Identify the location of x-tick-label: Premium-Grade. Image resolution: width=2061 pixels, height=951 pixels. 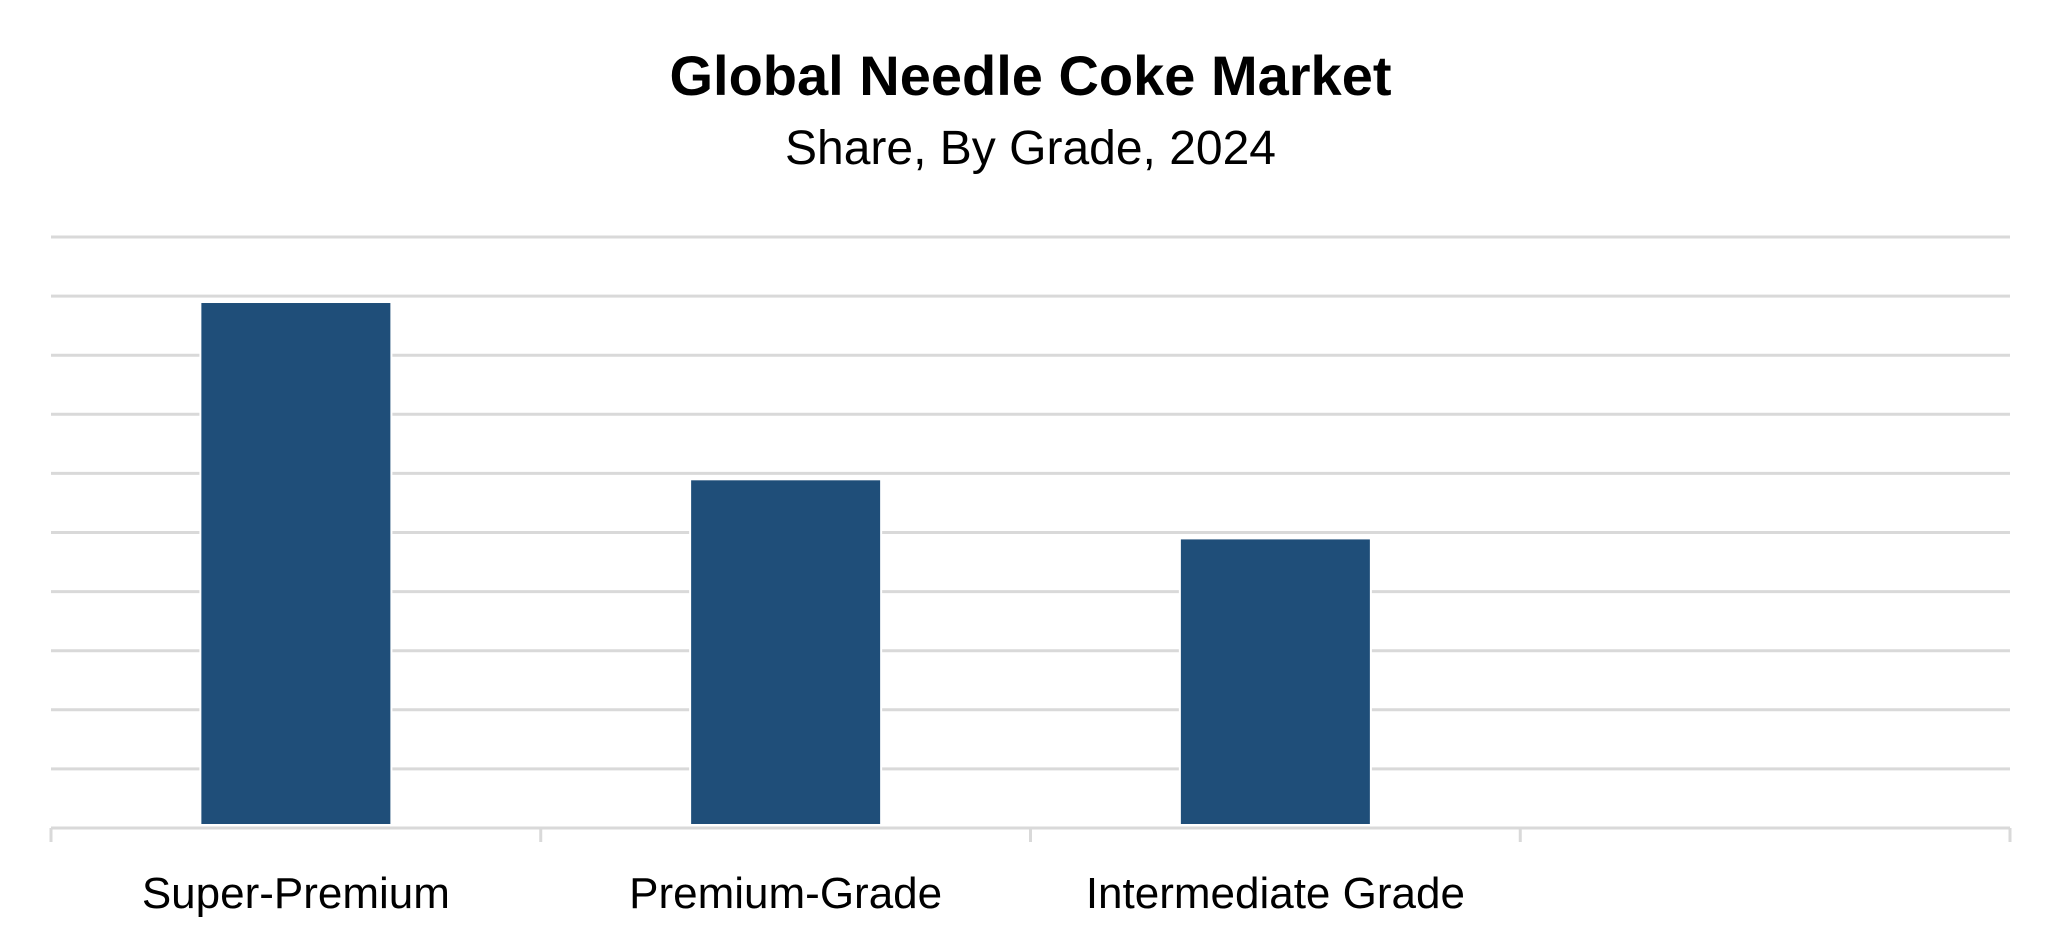
(785, 893).